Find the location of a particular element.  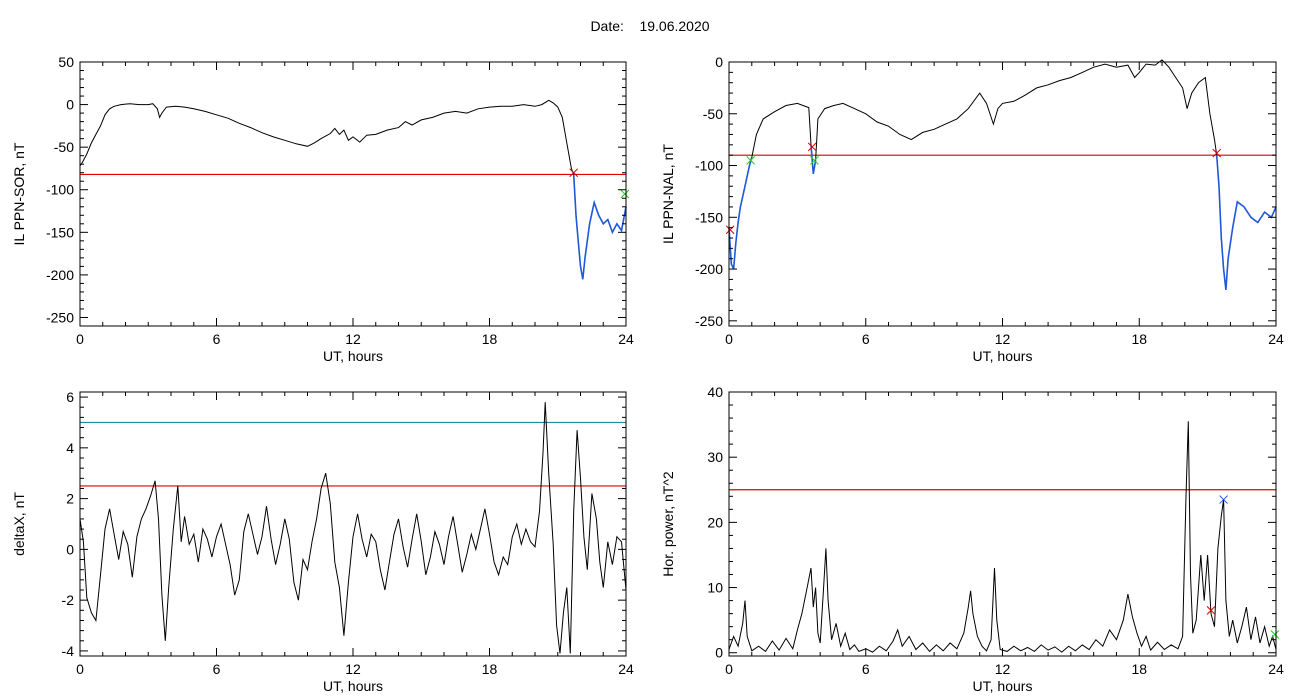

y-axis-label: Hor. power, nT^2 is located at coordinates (668, 524).